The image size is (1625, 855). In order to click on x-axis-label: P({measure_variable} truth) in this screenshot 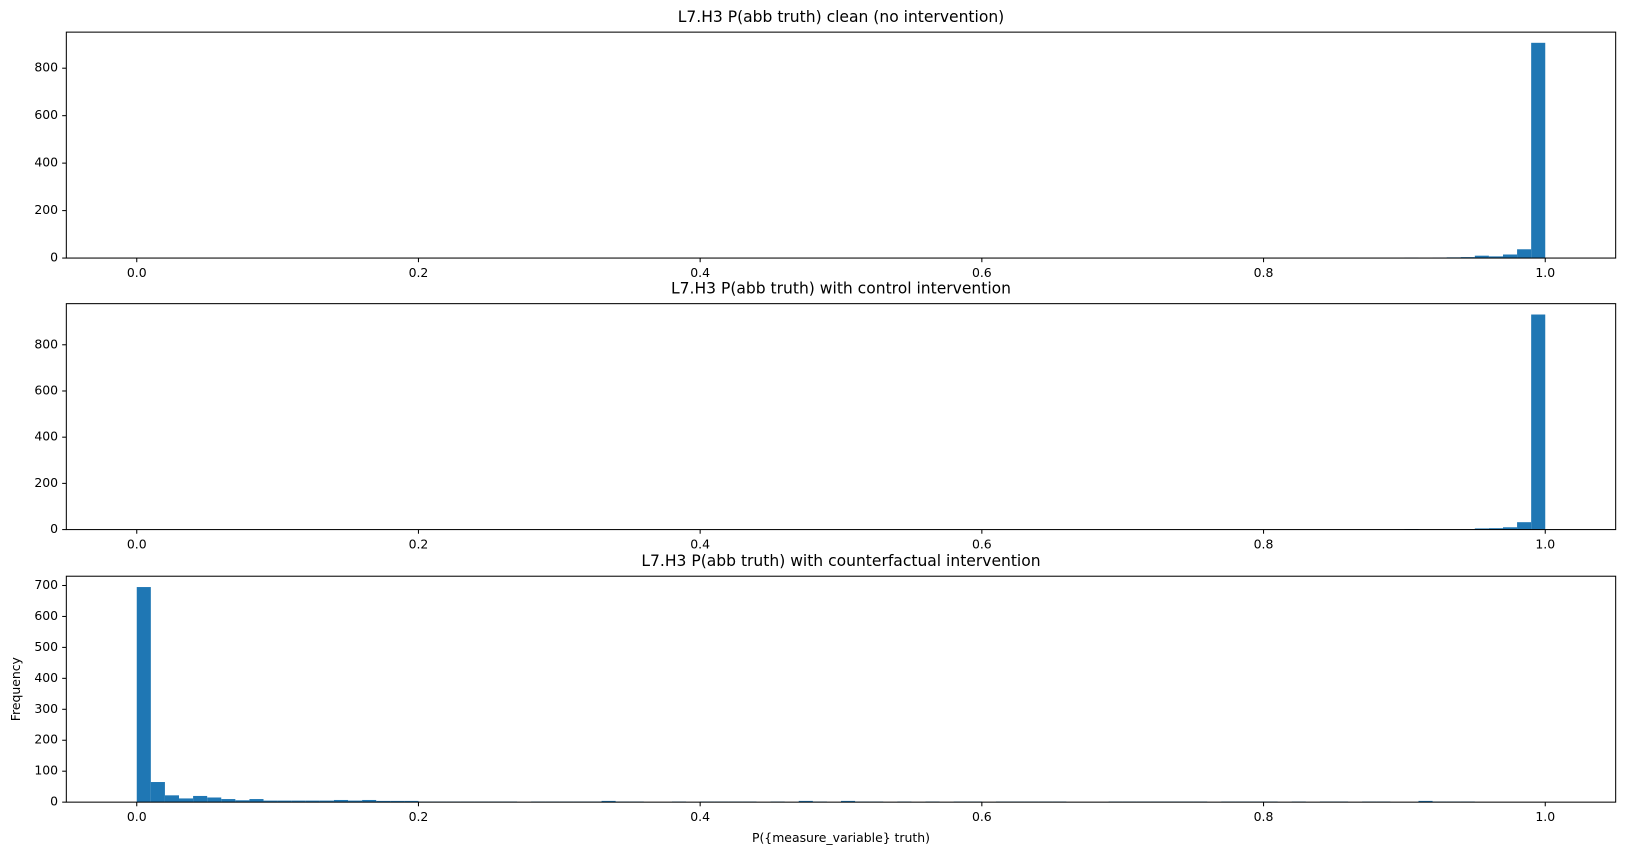, I will do `click(841, 837)`.